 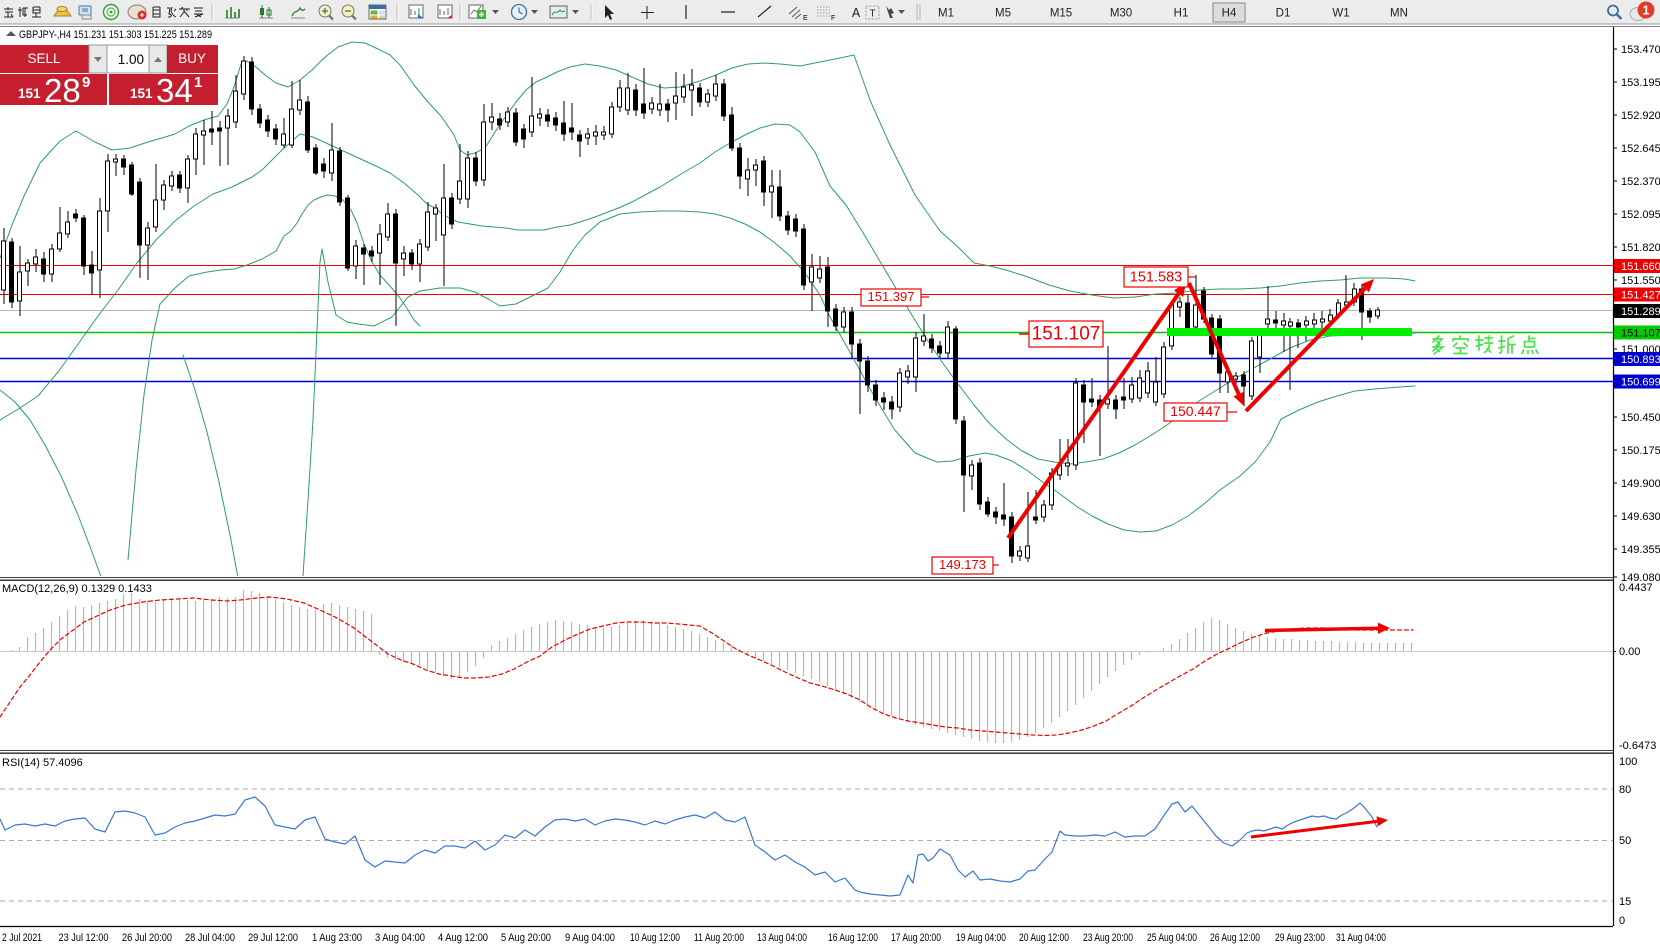 What do you see at coordinates (192, 58) in the screenshot?
I see `svg-text: BUY` at bounding box center [192, 58].